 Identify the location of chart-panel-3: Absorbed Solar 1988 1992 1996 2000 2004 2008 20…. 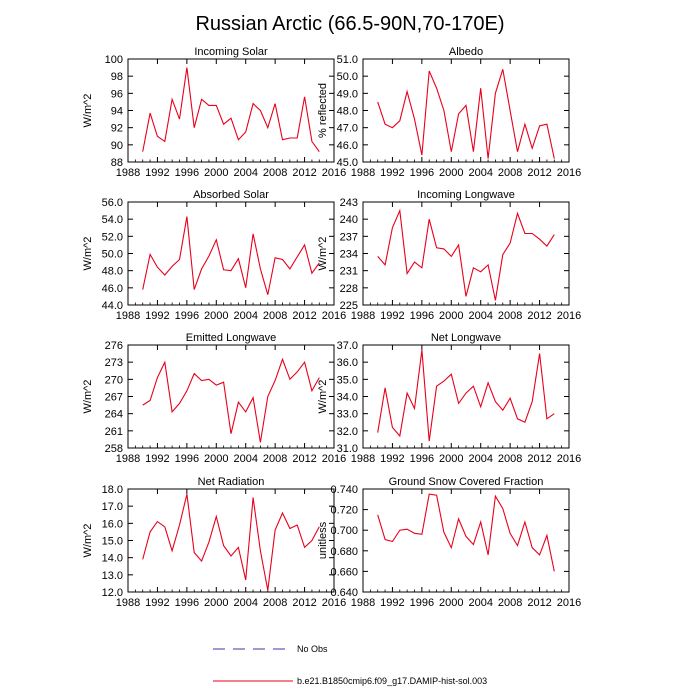
(214, 255).